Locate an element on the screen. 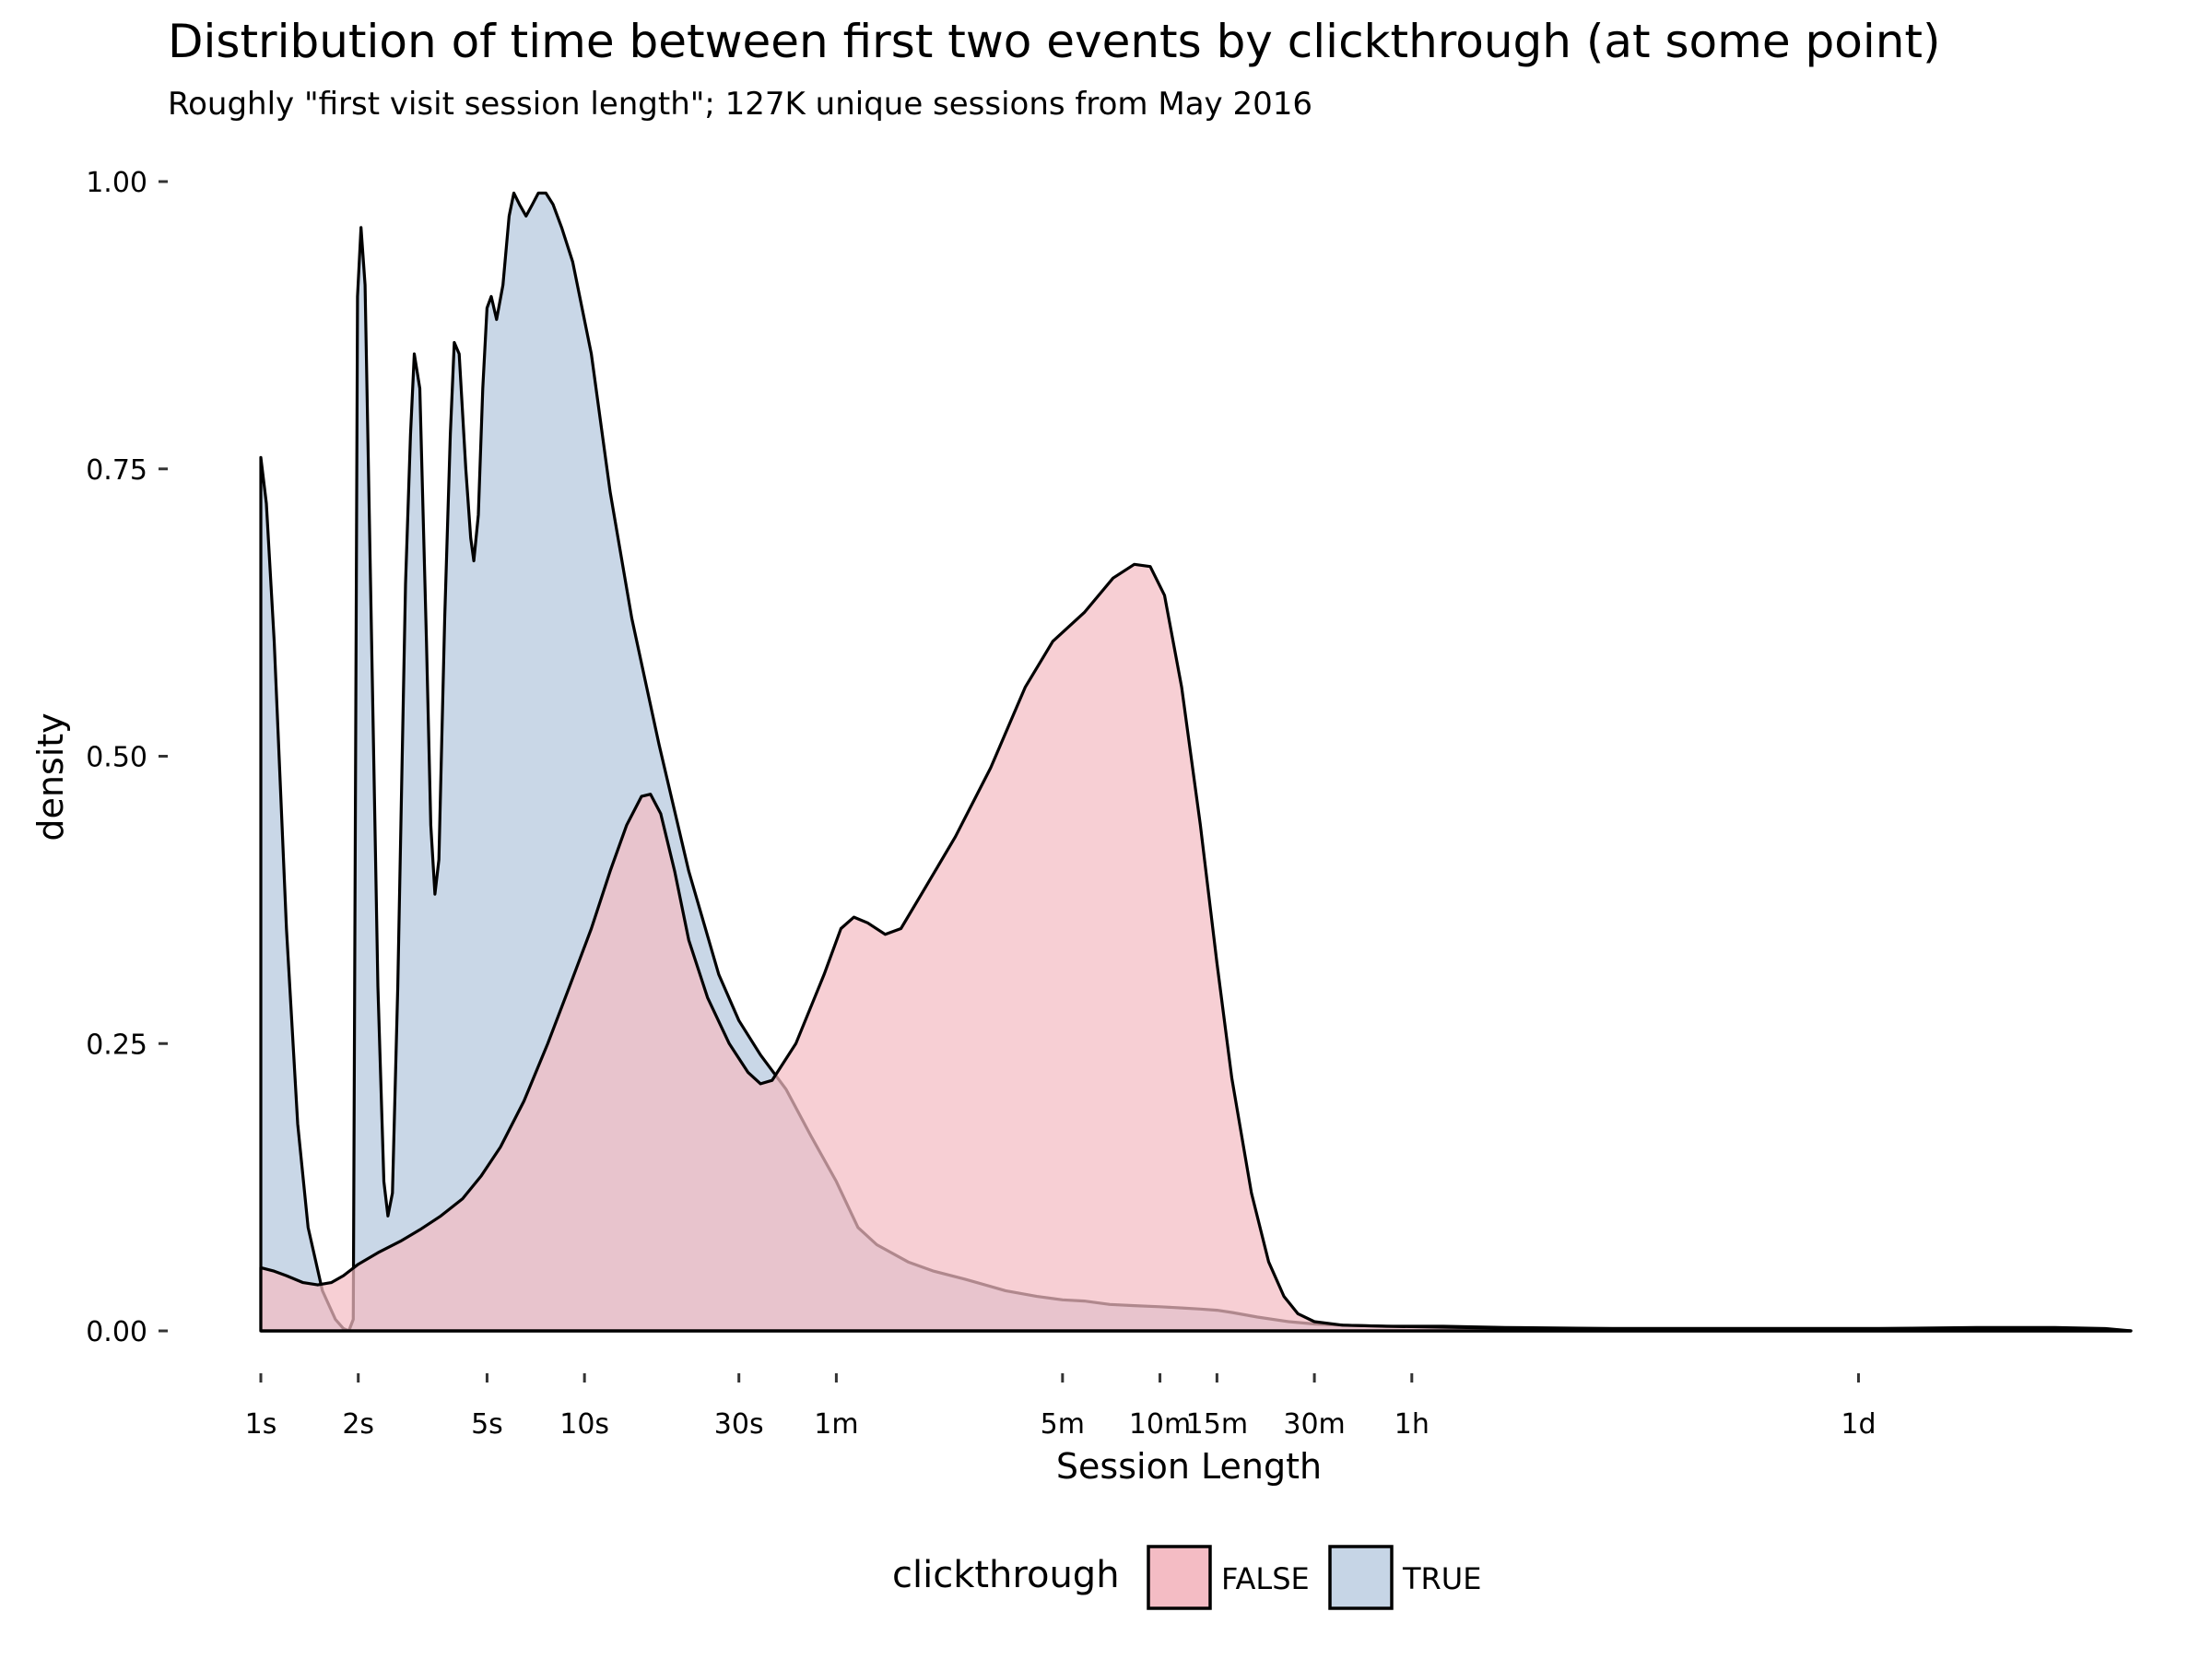 This screenshot has height=1659, width=2212. x-tick-label: 1m is located at coordinates (836, 1424).